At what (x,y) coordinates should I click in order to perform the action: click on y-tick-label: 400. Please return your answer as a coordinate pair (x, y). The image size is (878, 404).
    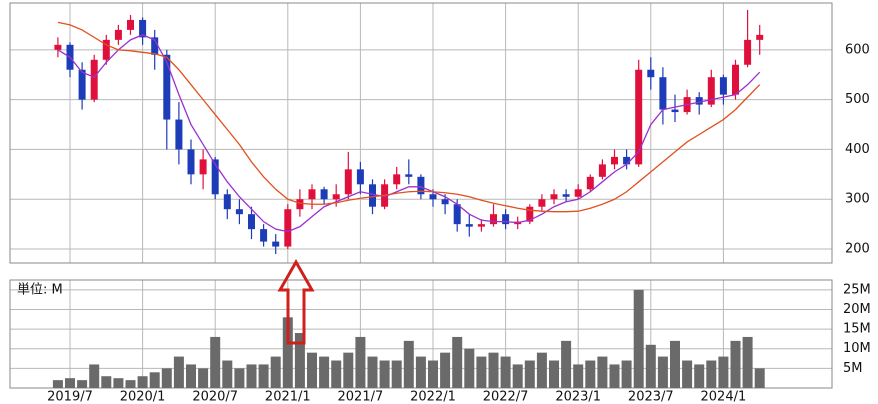
    Looking at the image, I should click on (857, 149).